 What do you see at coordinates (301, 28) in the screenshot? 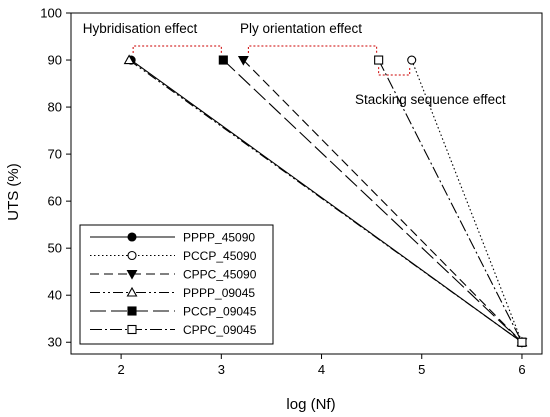
I see `annotation-label: Ply orientation effect` at bounding box center [301, 28].